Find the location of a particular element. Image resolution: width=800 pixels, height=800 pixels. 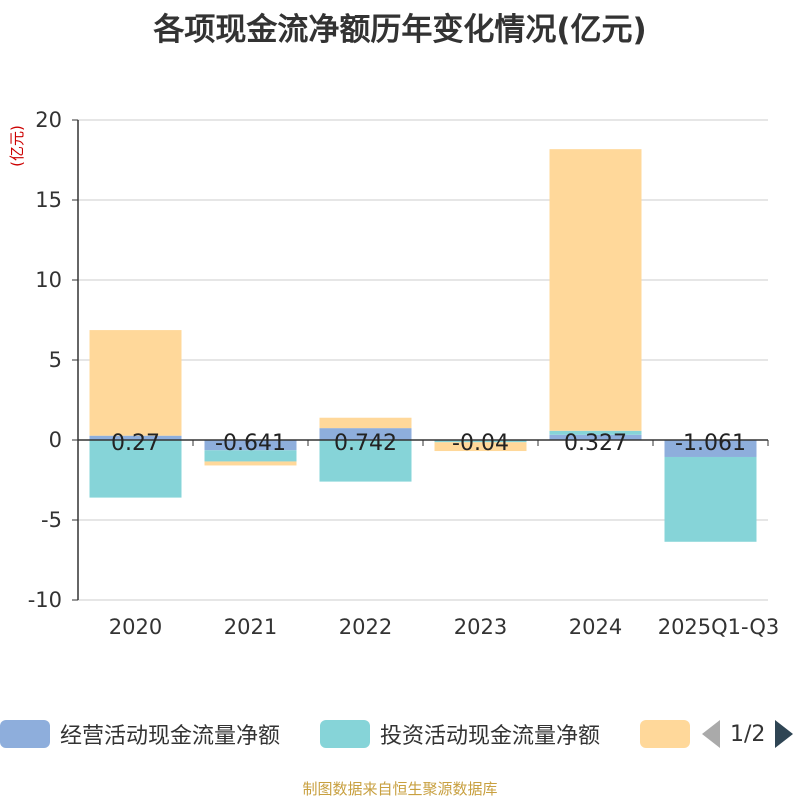

x-tick-label: 2023 is located at coordinates (480, 627).